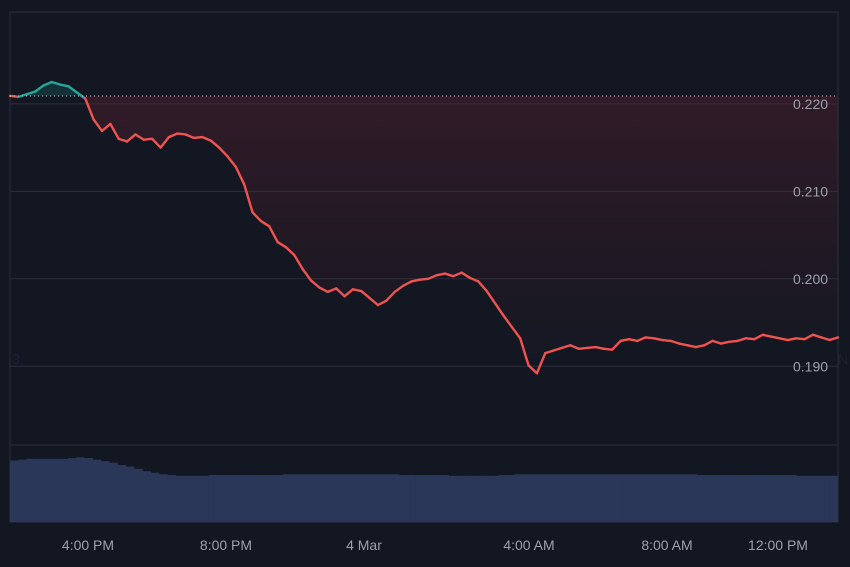 The width and height of the screenshot is (850, 567). Describe the element at coordinates (810, 366) in the screenshot. I see `y-tick-label: 0.190` at that location.